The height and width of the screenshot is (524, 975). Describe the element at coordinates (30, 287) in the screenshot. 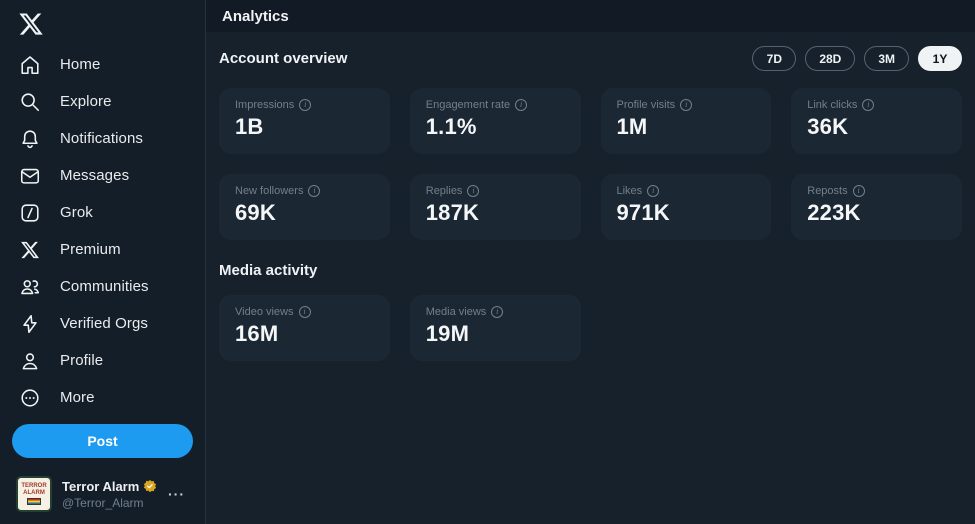

I see `people-icon` at that location.